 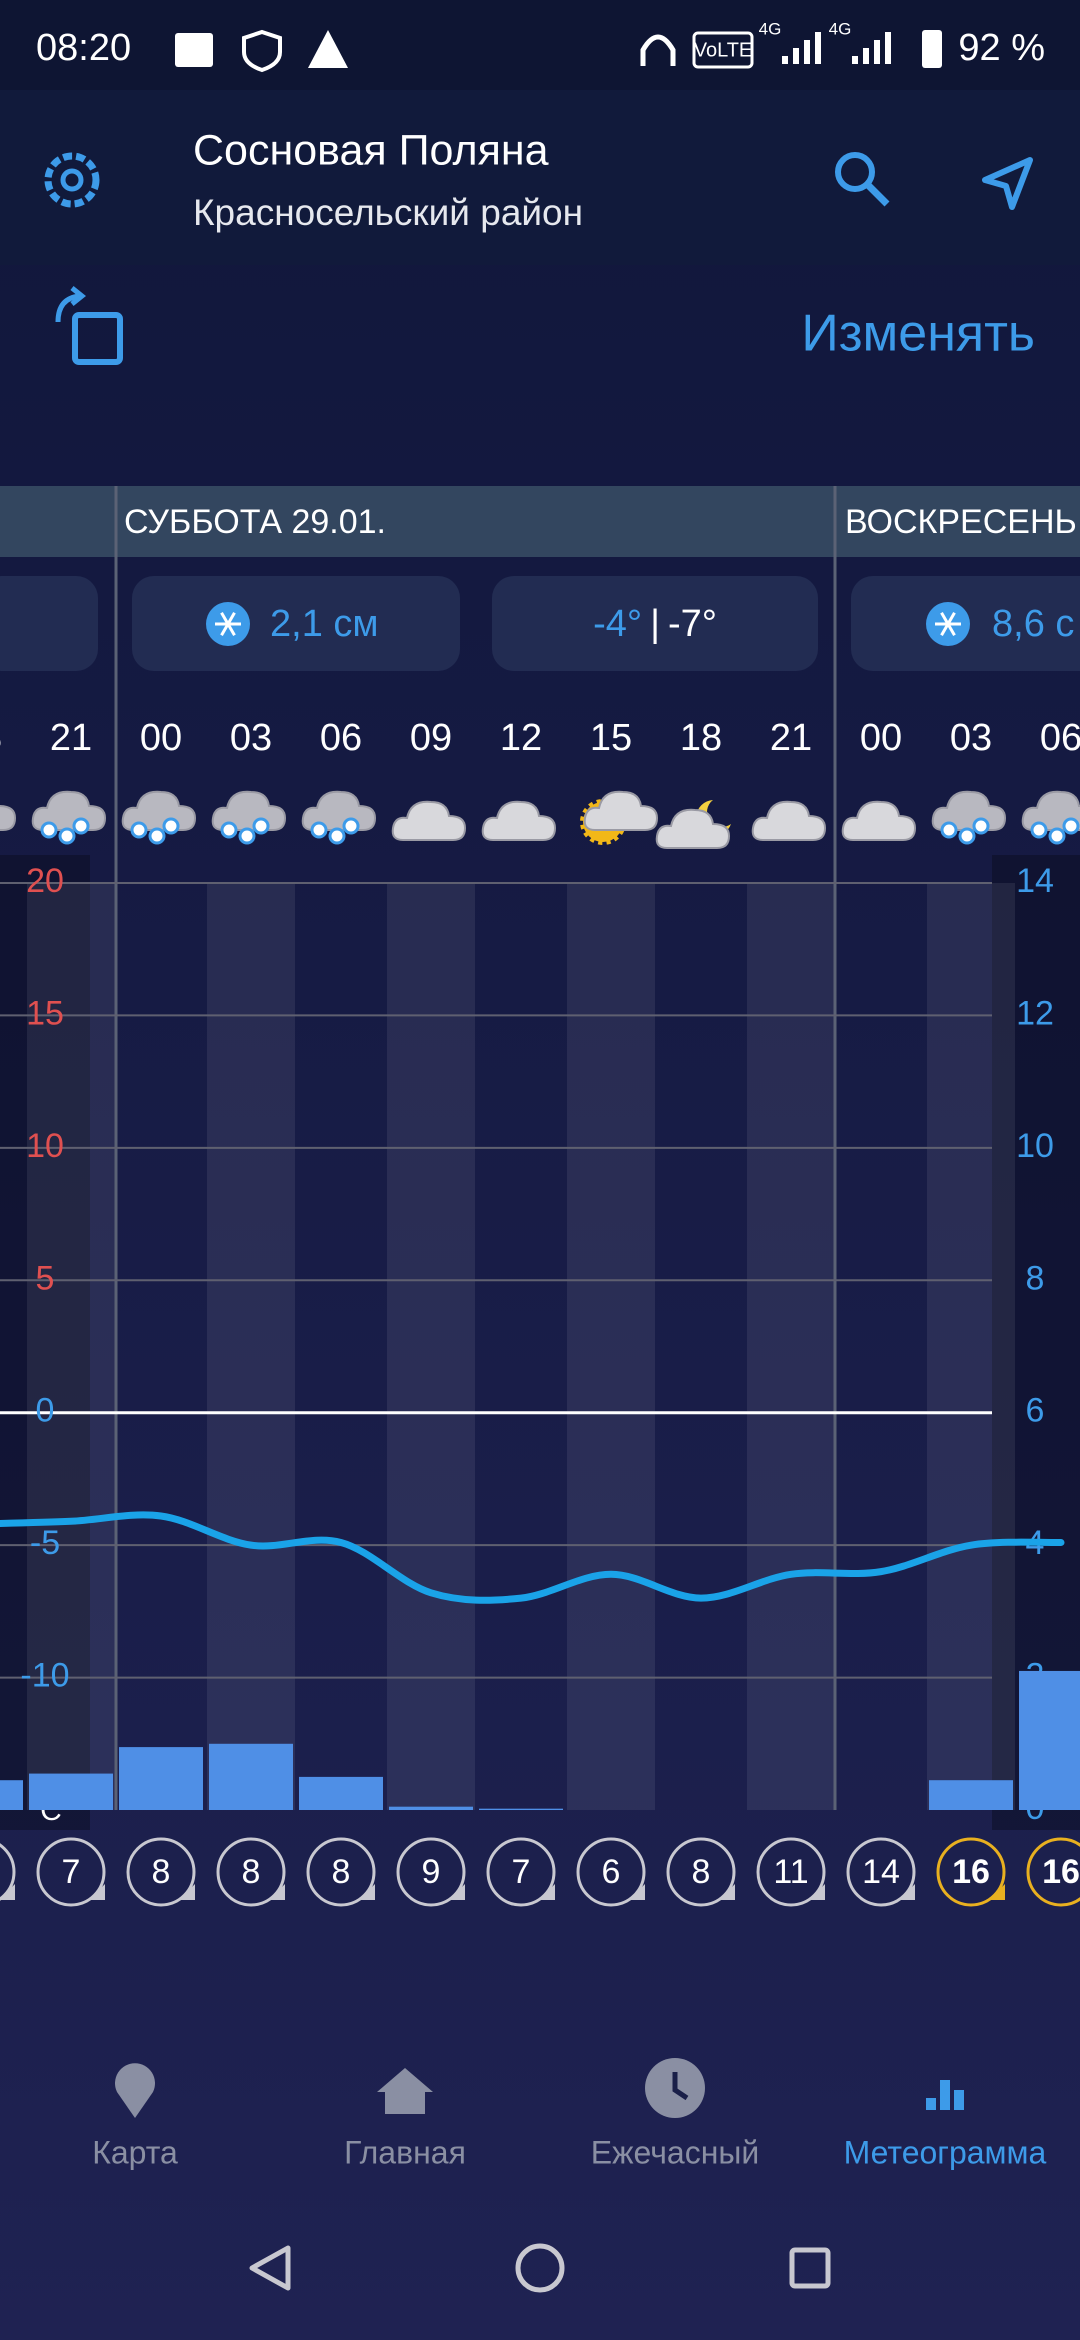 What do you see at coordinates (1033, 624) in the screenshot?
I see `snow-amount: 8,6 с` at bounding box center [1033, 624].